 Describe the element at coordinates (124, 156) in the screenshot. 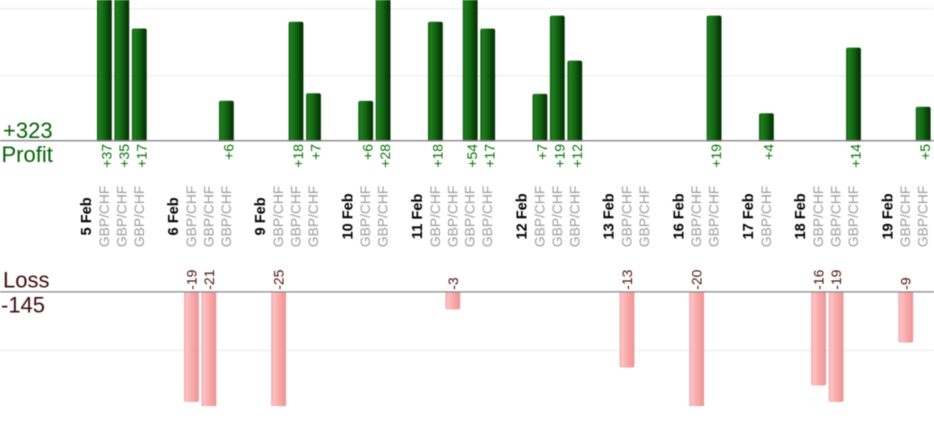

I see `svg-text: +35` at that location.